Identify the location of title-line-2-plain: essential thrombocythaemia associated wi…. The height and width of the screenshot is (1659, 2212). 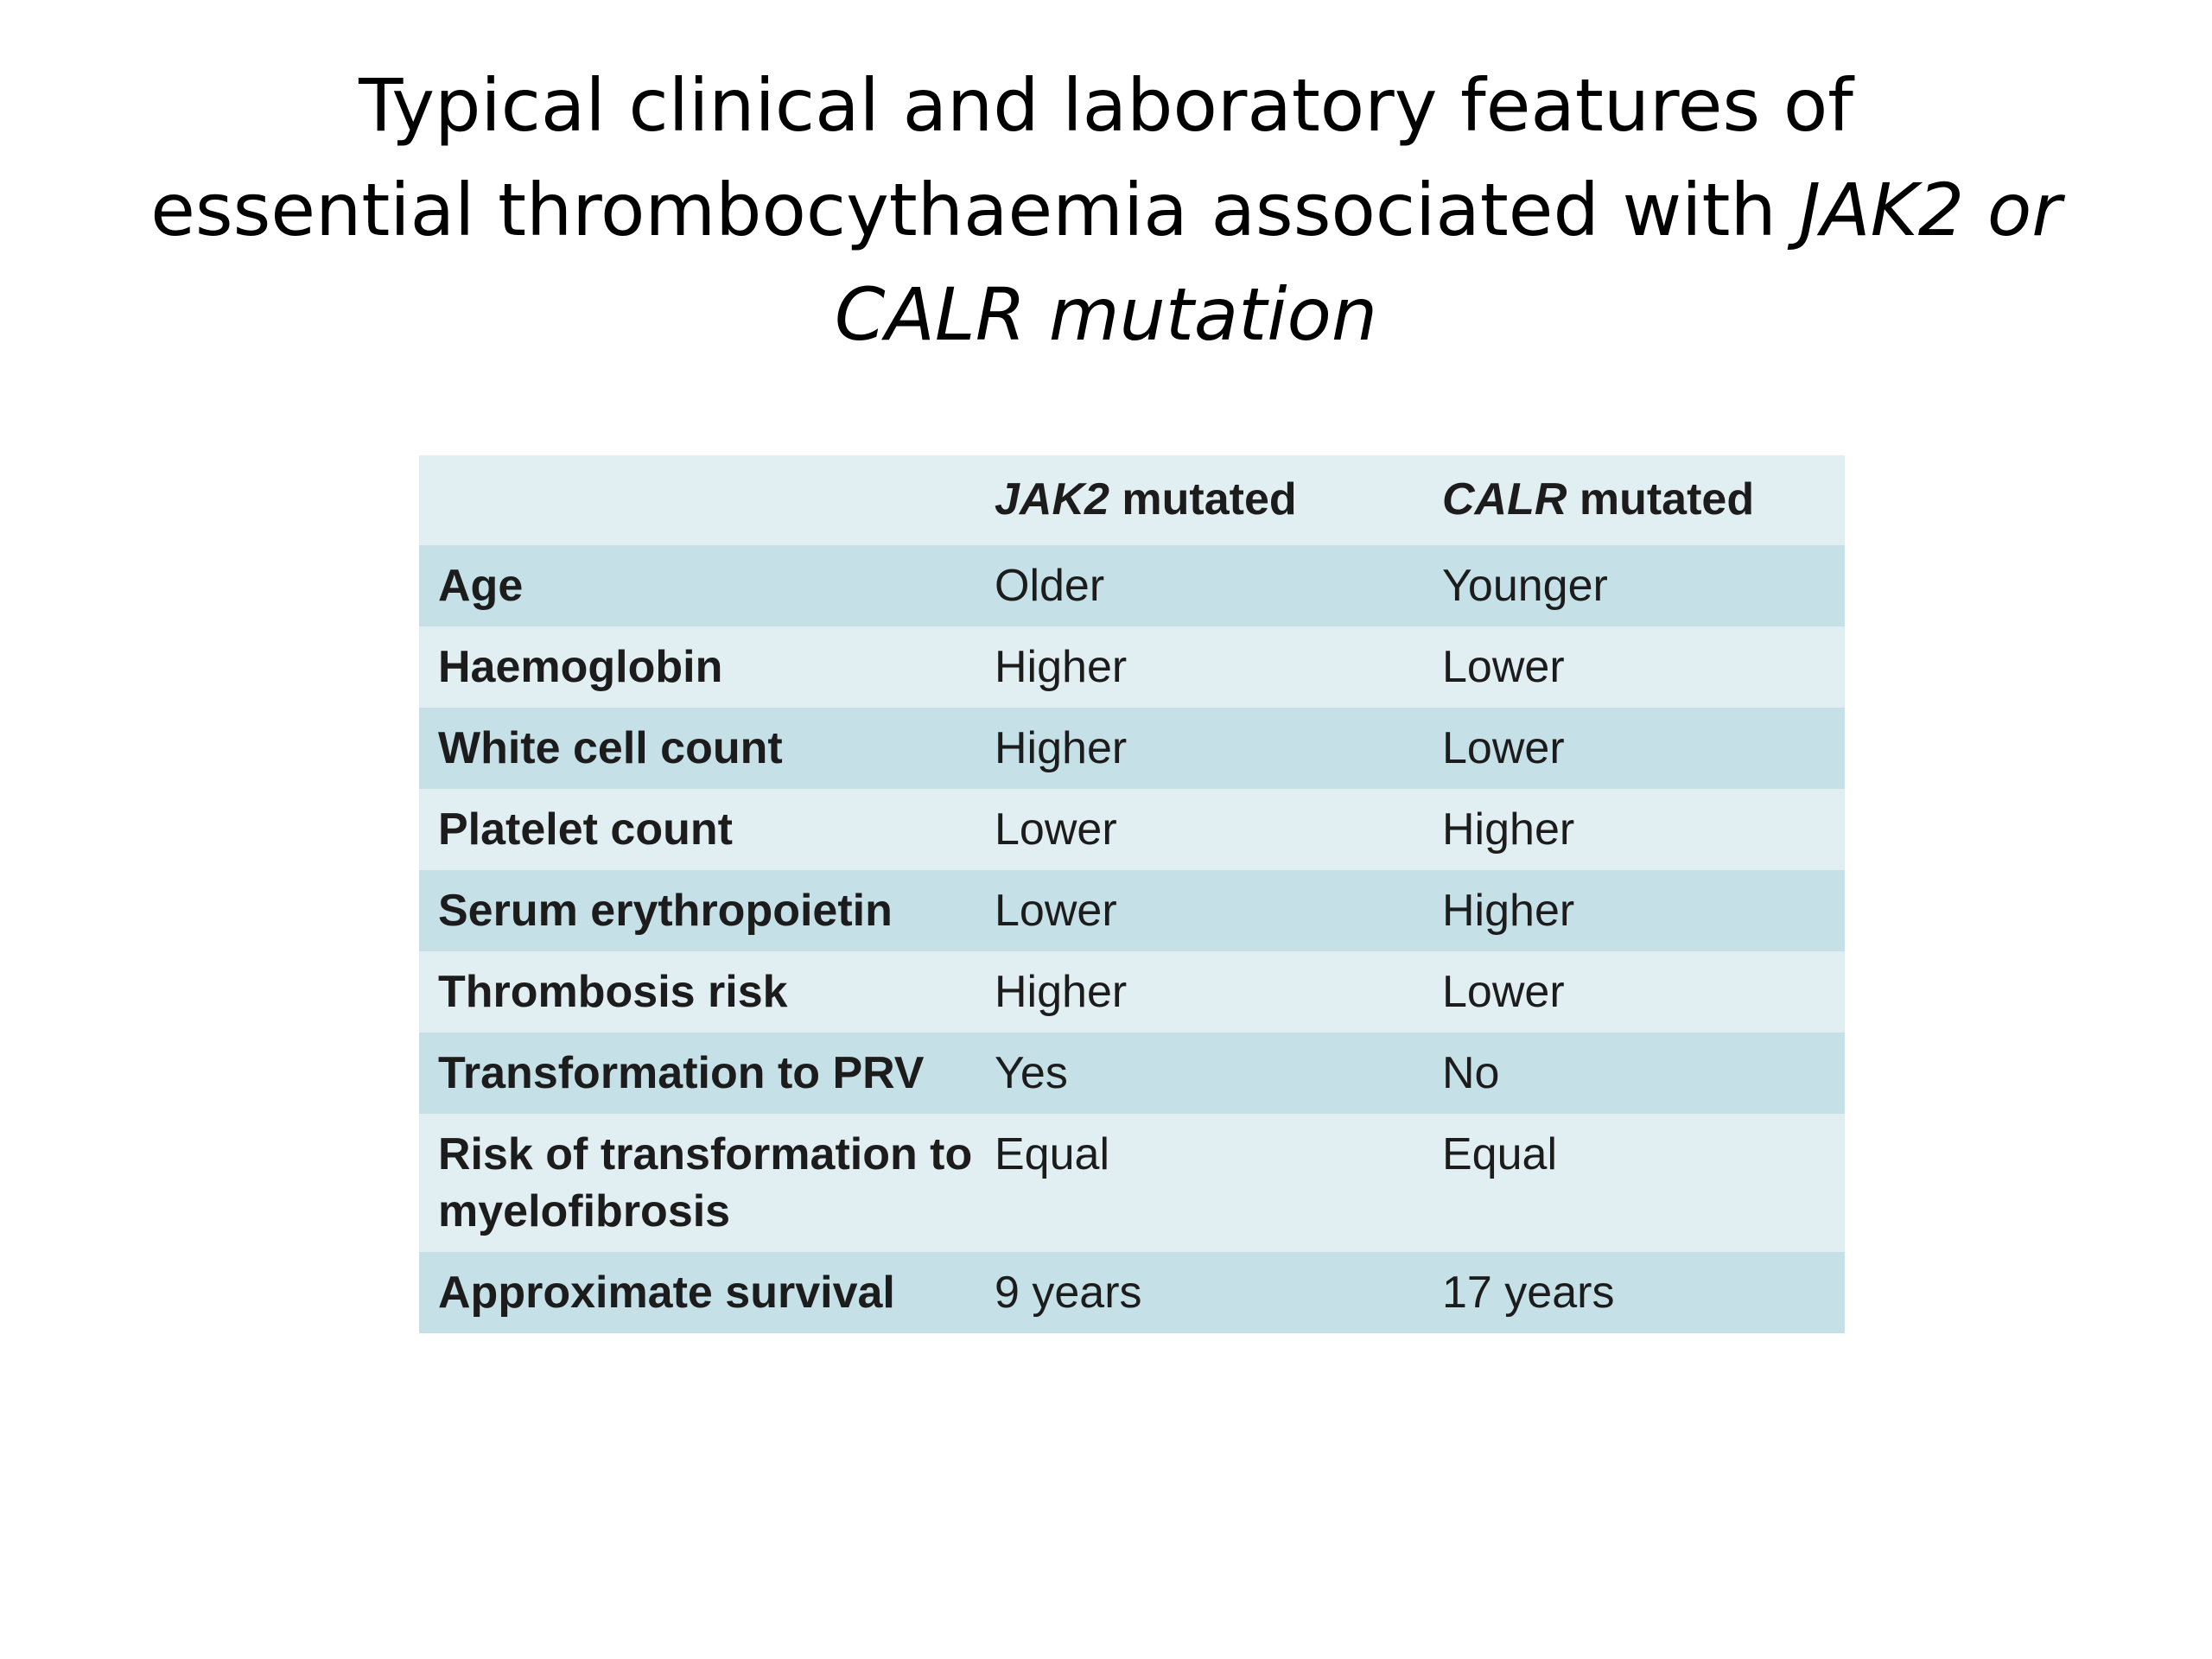
(975, 210).